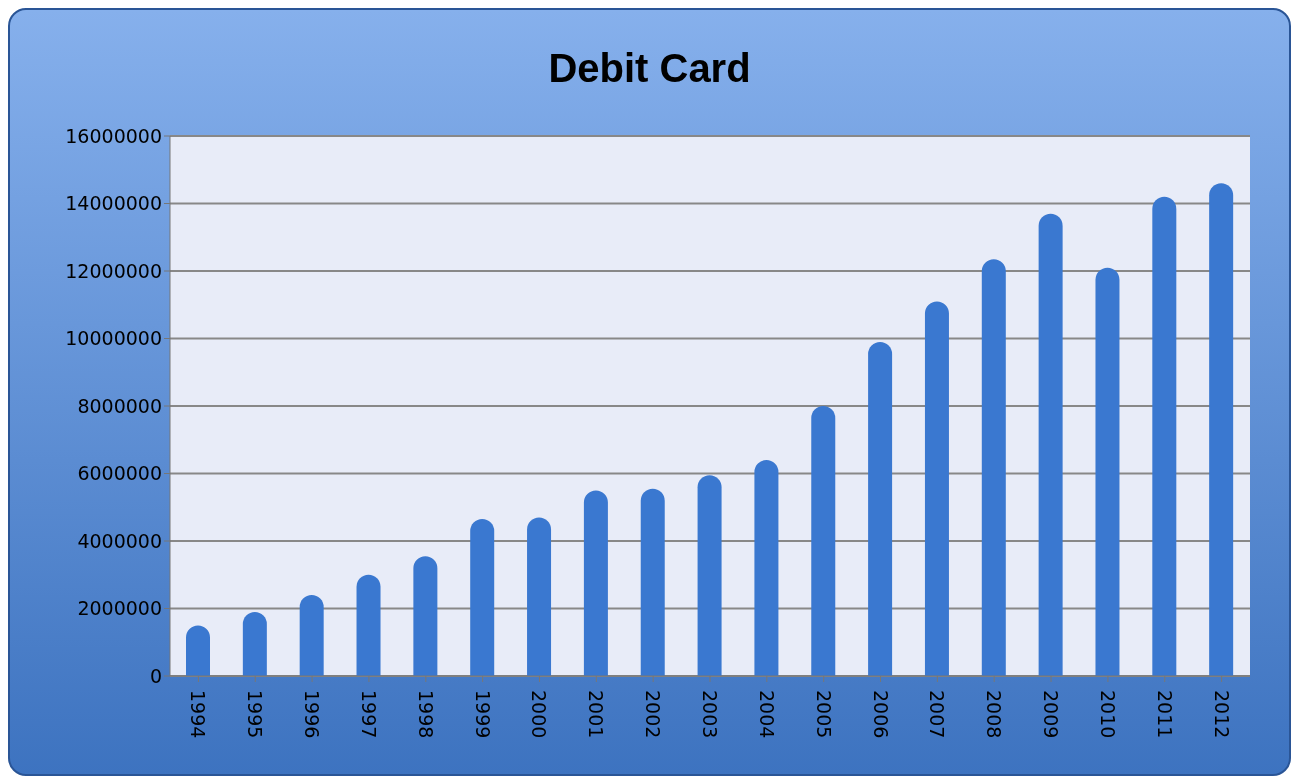  Describe the element at coordinates (994, 714) in the screenshot. I see `x-tick-label: 2008` at that location.